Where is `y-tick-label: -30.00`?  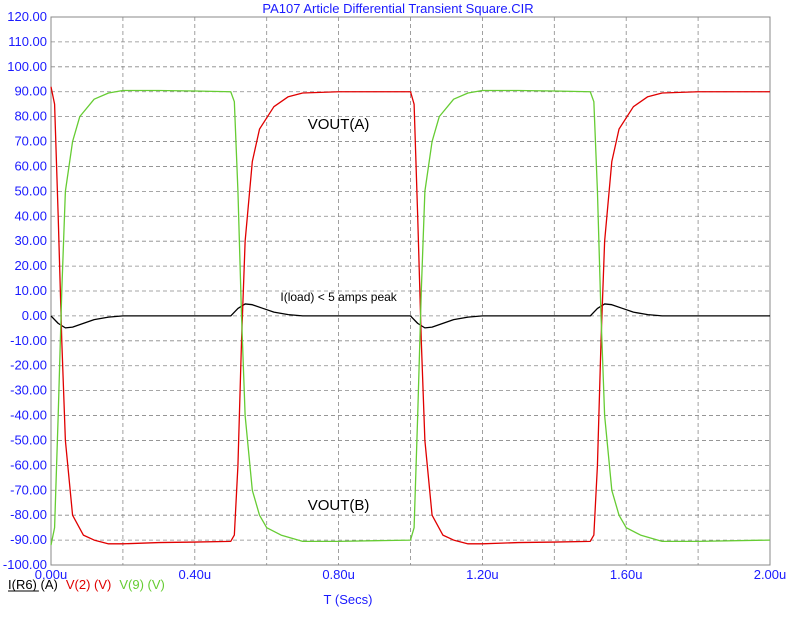 y-tick-label: -30.00 is located at coordinates (28, 390).